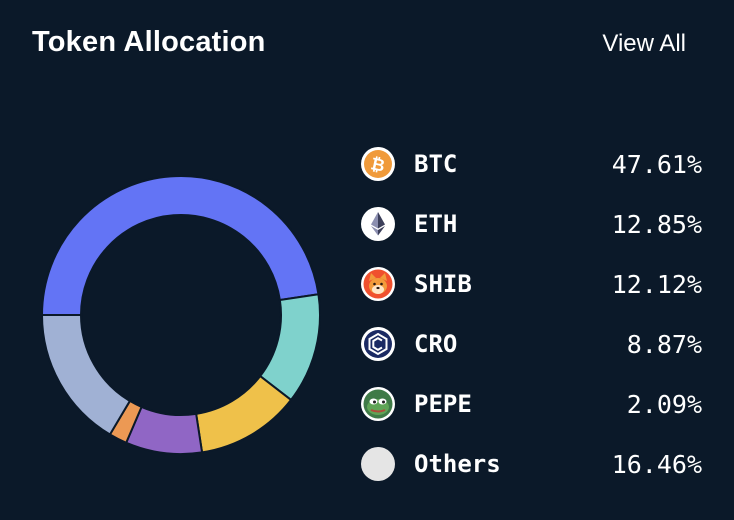 Image resolution: width=734 pixels, height=520 pixels. What do you see at coordinates (443, 284) in the screenshot?
I see `legend-symbol: SHIB` at bounding box center [443, 284].